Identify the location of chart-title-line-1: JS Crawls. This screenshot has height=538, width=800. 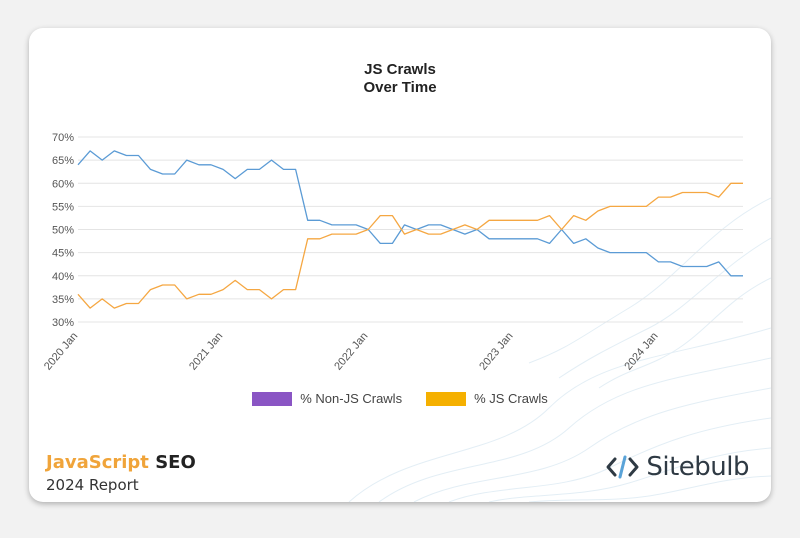
(400, 69).